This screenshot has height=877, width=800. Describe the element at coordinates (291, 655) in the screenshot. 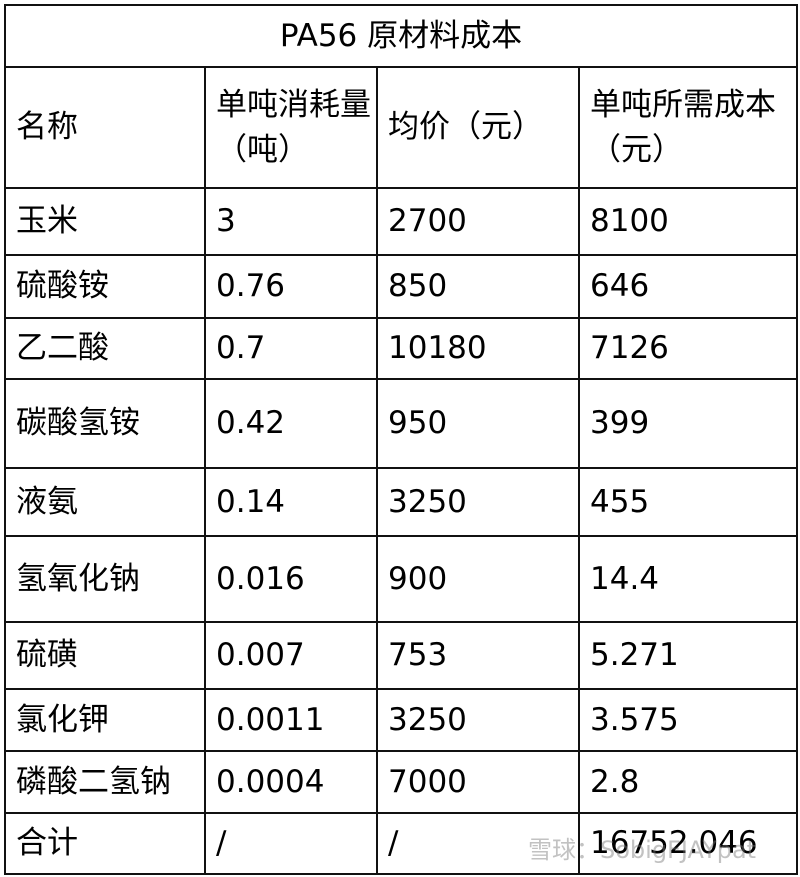

I see `cell-consumption: 0.007` at that location.